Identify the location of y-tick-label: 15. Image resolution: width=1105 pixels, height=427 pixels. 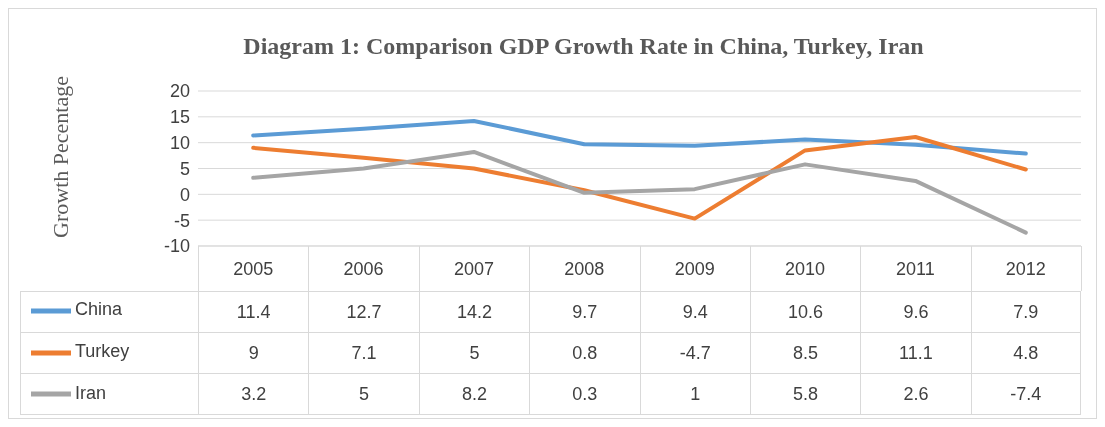
(179, 117).